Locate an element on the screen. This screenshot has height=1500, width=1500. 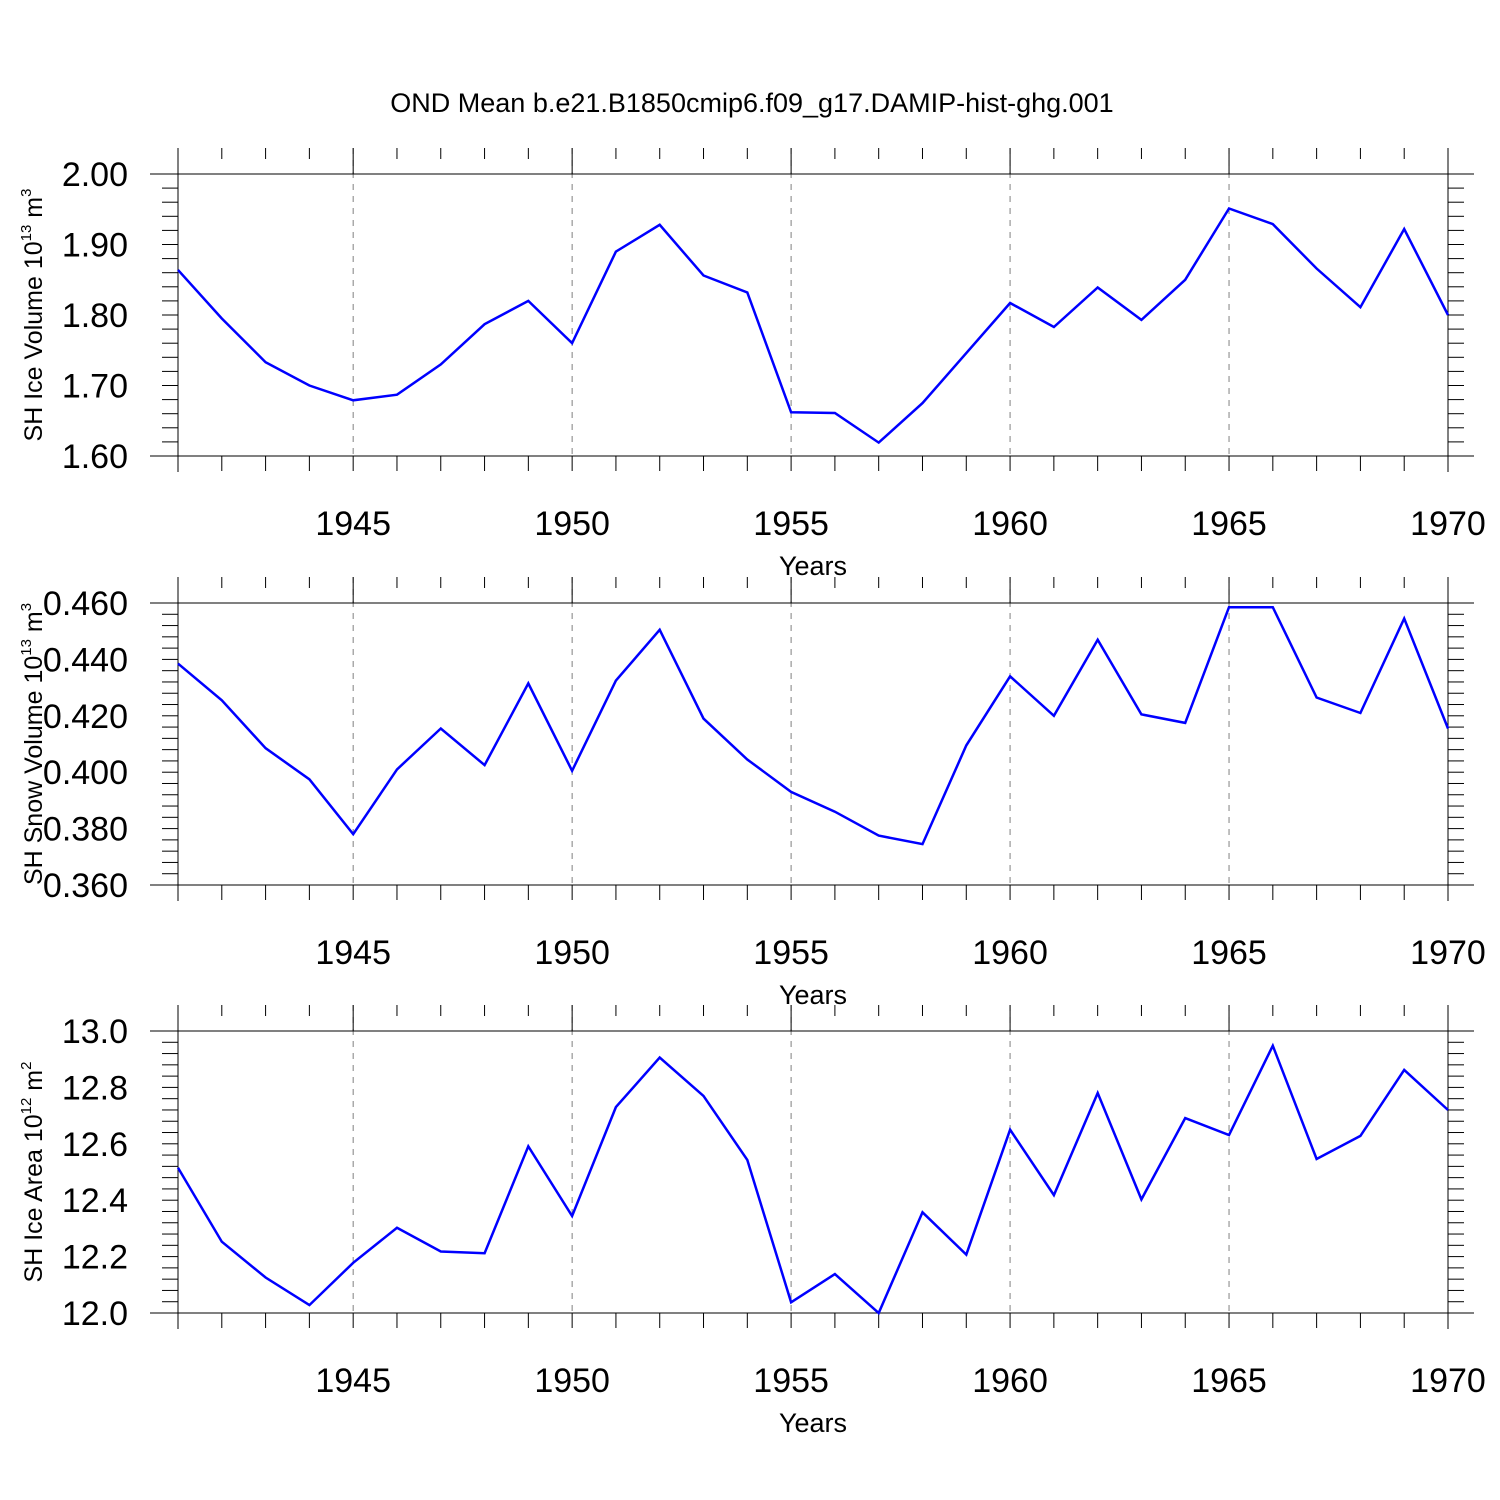
y-tick-label: 1.60 is located at coordinates (95, 457).